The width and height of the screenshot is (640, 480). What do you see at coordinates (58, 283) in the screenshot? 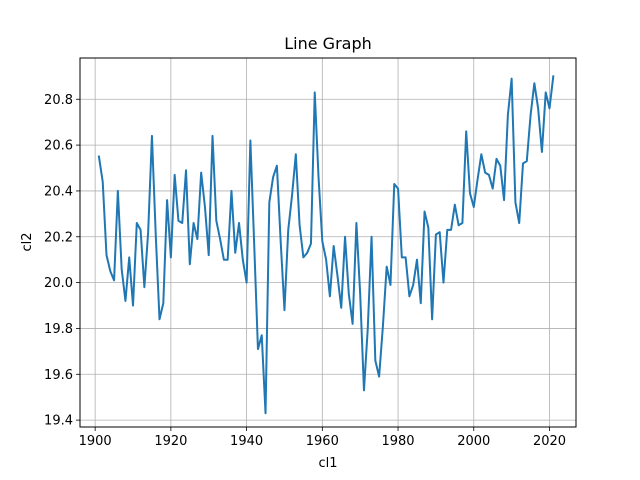
I see `y-tick-label: 20.0` at bounding box center [58, 283].